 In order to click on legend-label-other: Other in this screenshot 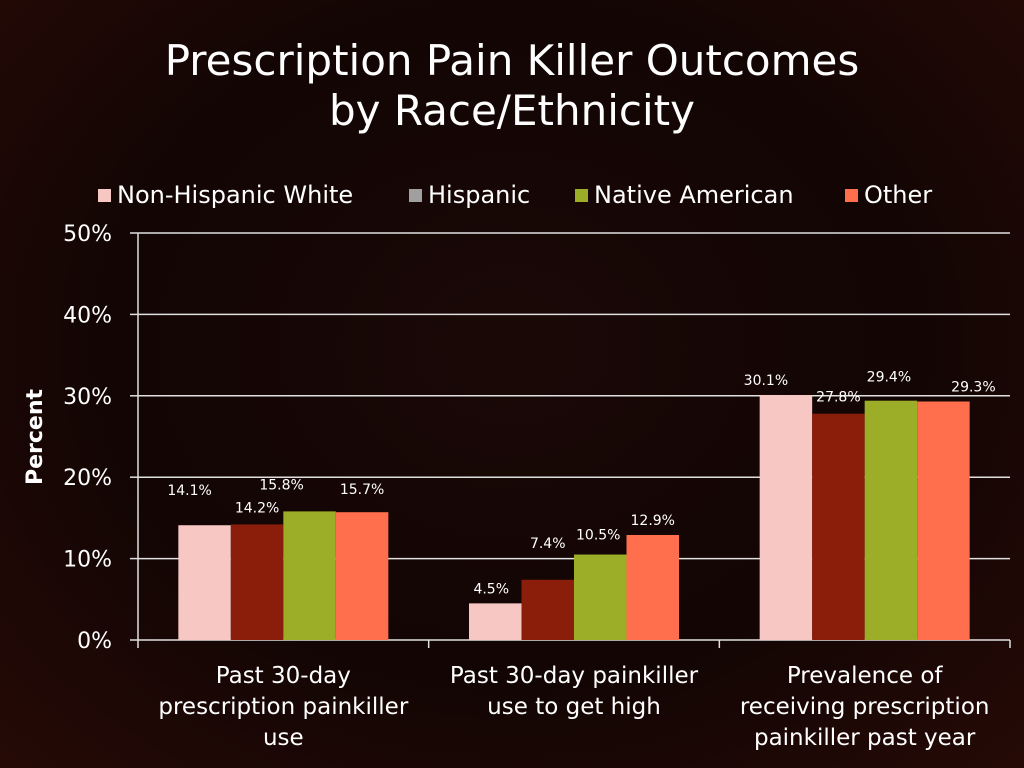, I will do `click(898, 195)`.